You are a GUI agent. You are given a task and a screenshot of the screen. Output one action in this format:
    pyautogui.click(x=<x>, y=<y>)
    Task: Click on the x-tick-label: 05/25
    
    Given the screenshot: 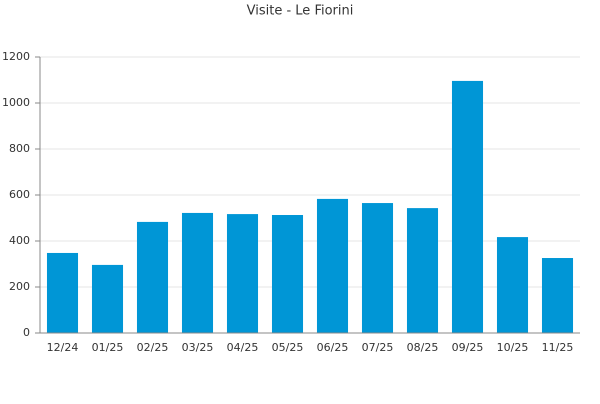 What is the action you would take?
    pyautogui.click(x=288, y=347)
    